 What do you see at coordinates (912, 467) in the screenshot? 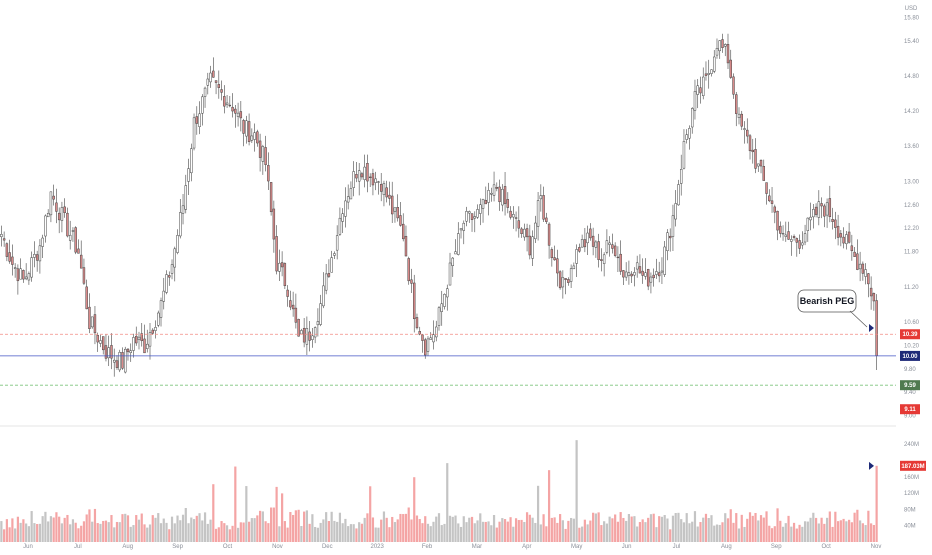
I see `volume-tag-label: 187.03M` at bounding box center [912, 467].